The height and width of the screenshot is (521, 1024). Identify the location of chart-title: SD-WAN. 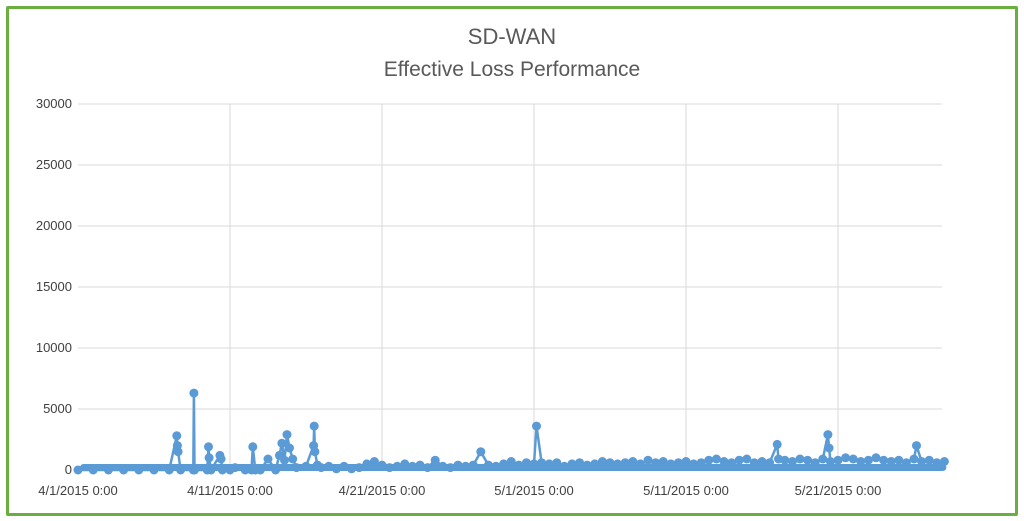
(512, 36).